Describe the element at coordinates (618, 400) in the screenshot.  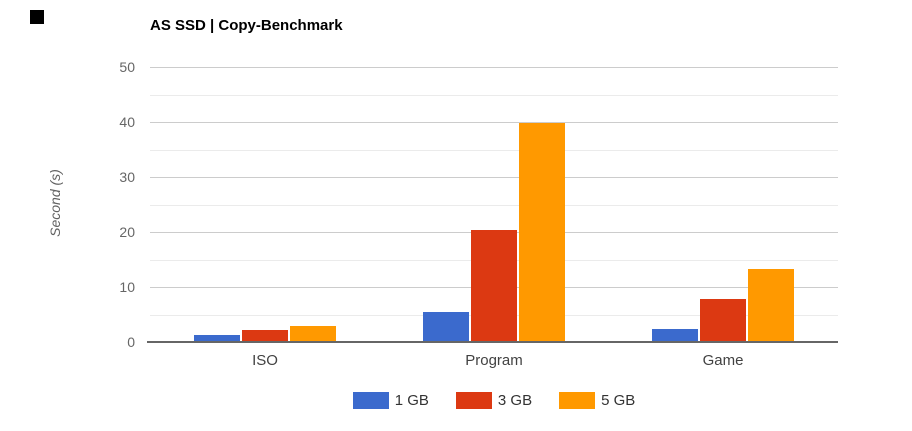
I see `legend-label: 5 GB` at that location.